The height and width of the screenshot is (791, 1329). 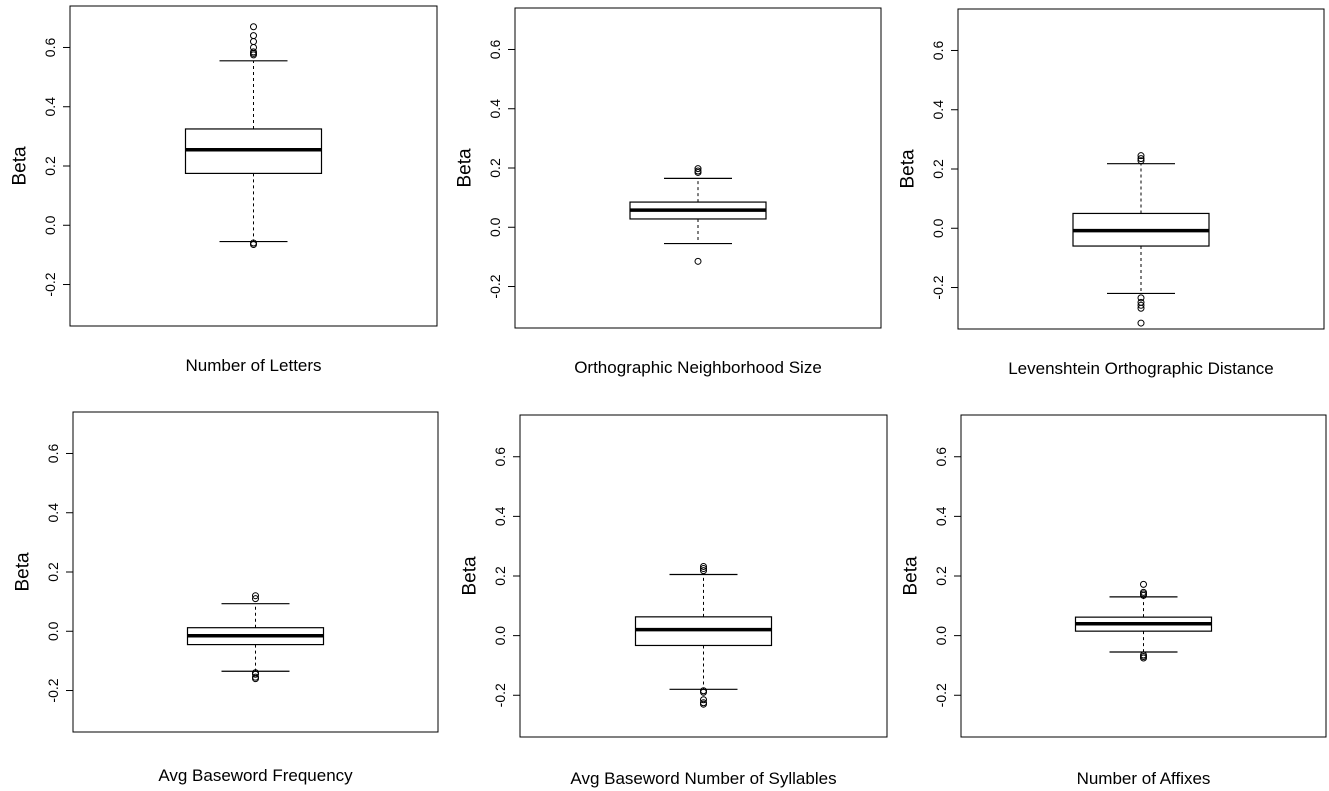 What do you see at coordinates (674, 576) in the screenshot?
I see `boxplot-panel-5: -0.2 0.0 0.2 0.4 0.6 Beta` at bounding box center [674, 576].